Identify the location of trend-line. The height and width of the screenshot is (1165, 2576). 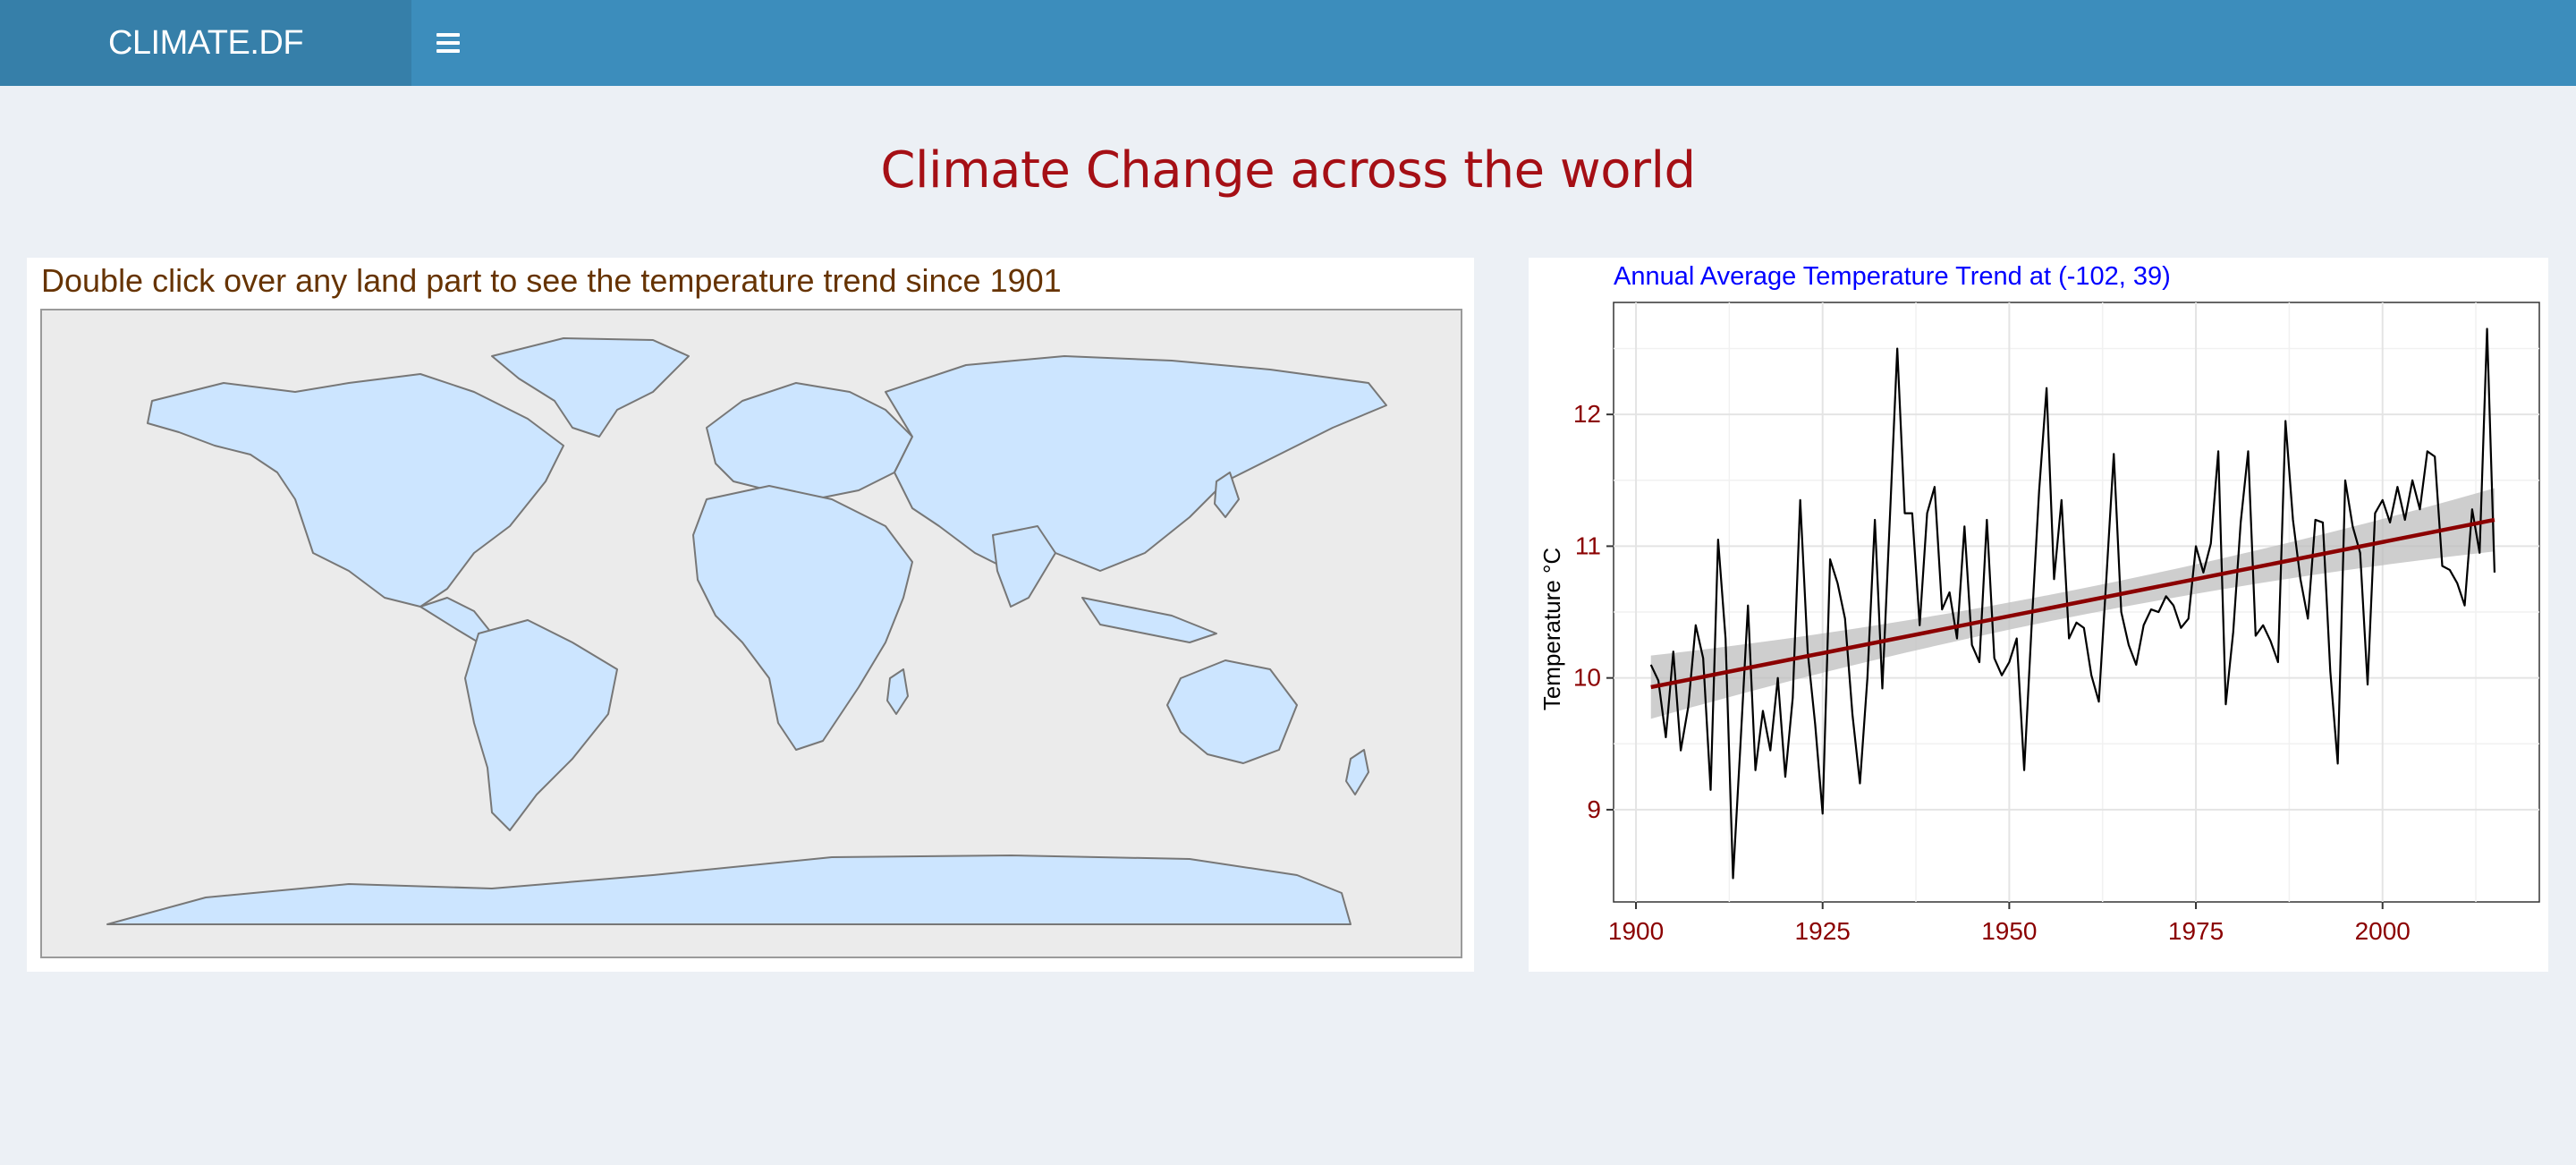
(2073, 603).